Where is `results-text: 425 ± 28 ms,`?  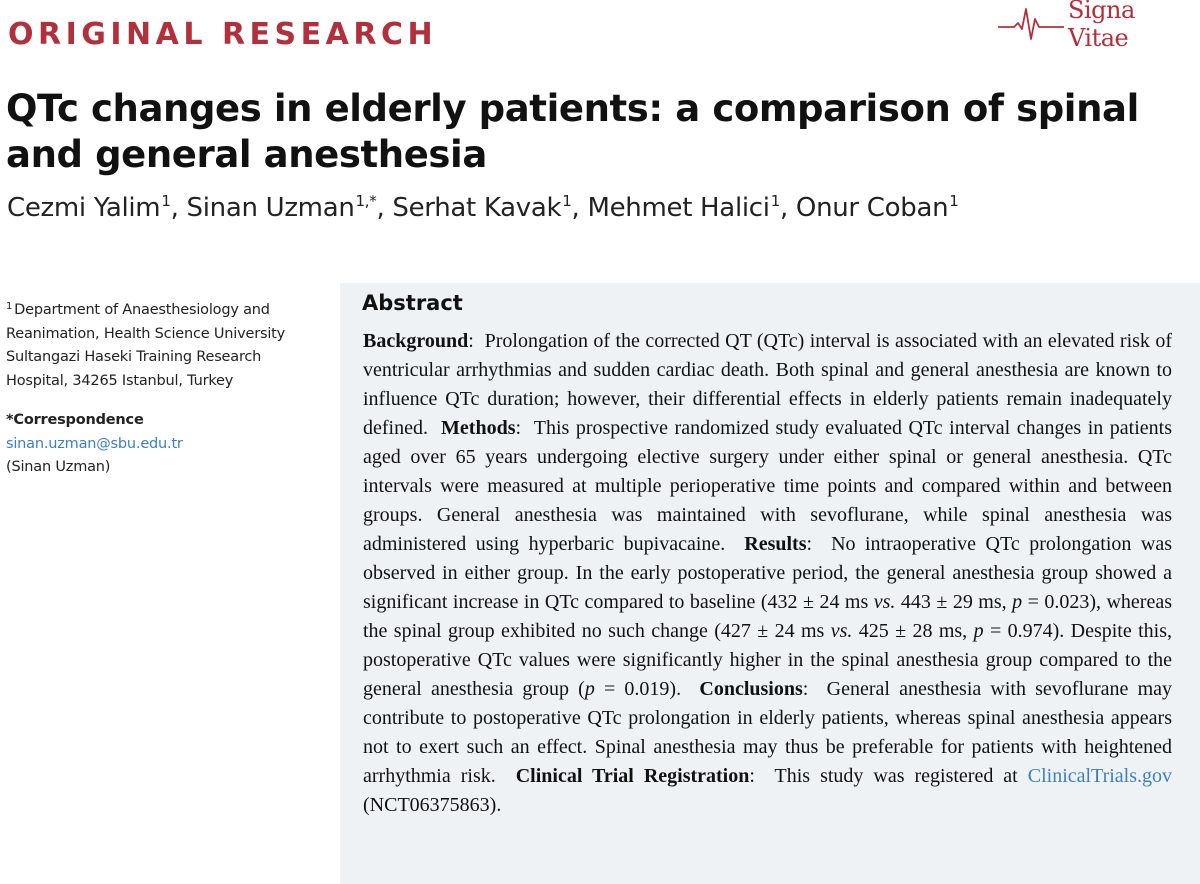
results-text: 425 ± 28 ms, is located at coordinates (913, 631).